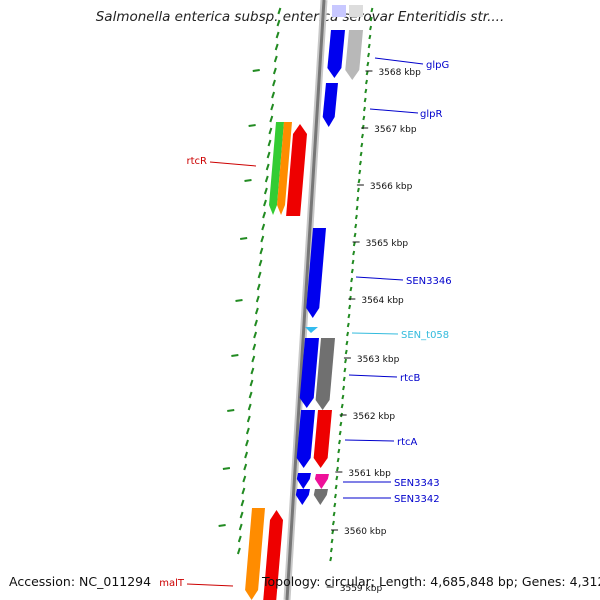 This screenshot has height=600, width=600. Describe the element at coordinates (429, 281) in the screenshot. I see `gene-label-sen3346: SEN3346` at that location.